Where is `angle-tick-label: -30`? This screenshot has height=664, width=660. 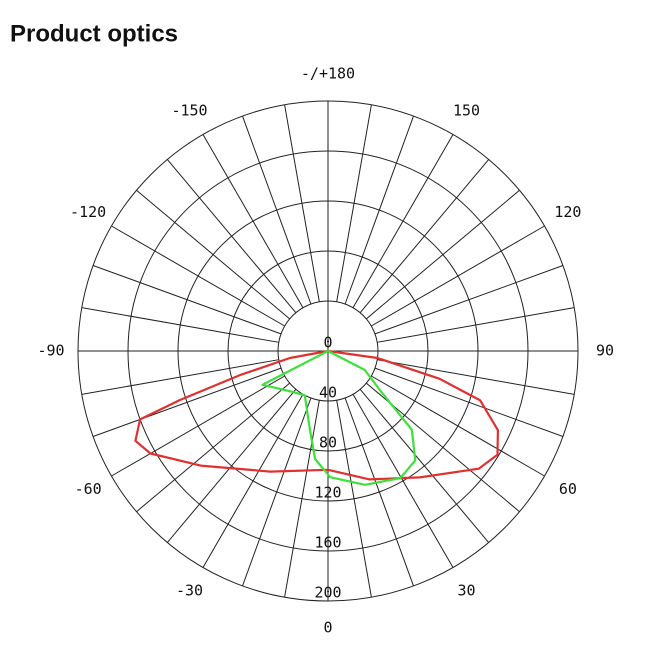
angle-tick-label: -30 is located at coordinates (189, 590).